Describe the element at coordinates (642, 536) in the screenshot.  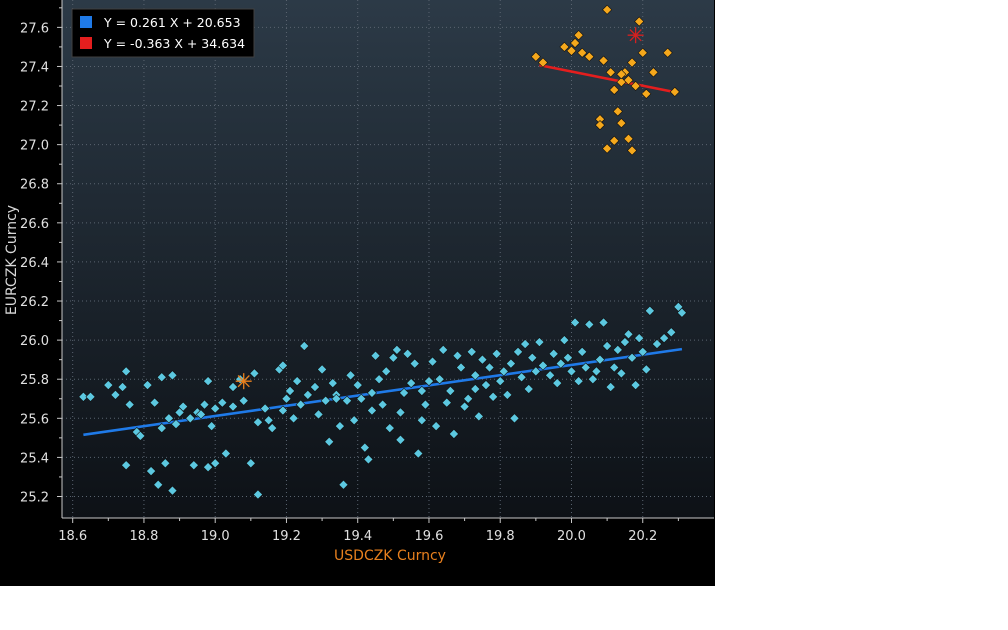
I see `x-tick-label: 20.2` at that location.